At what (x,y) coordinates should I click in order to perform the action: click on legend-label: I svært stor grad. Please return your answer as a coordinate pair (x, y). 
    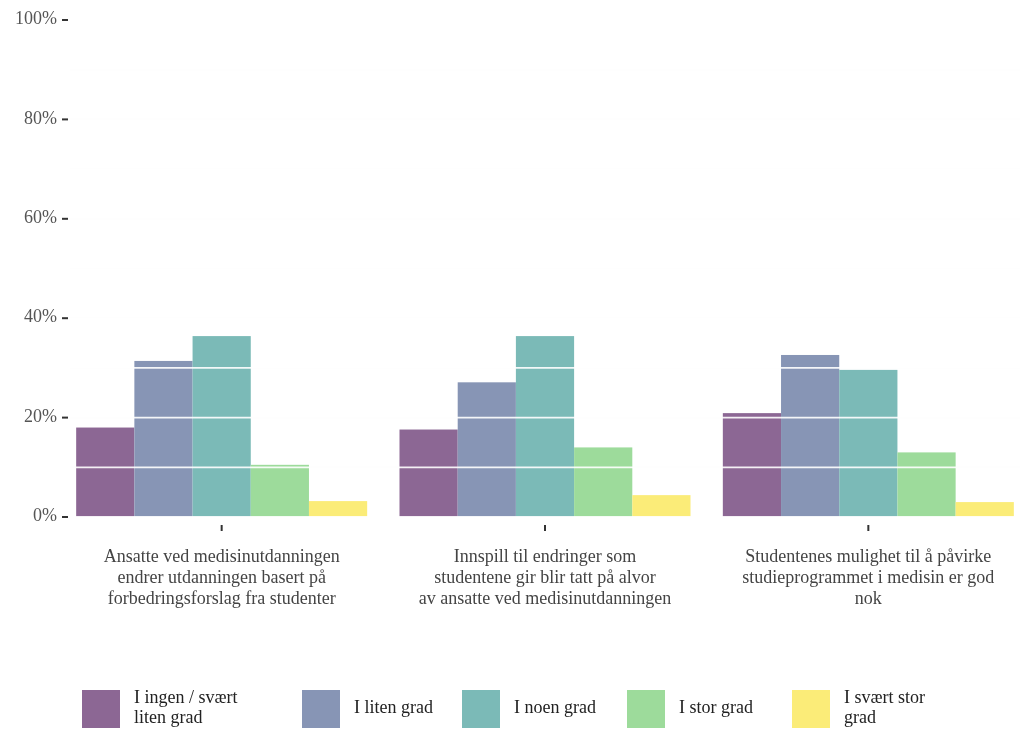
    Looking at the image, I should click on (885, 707).